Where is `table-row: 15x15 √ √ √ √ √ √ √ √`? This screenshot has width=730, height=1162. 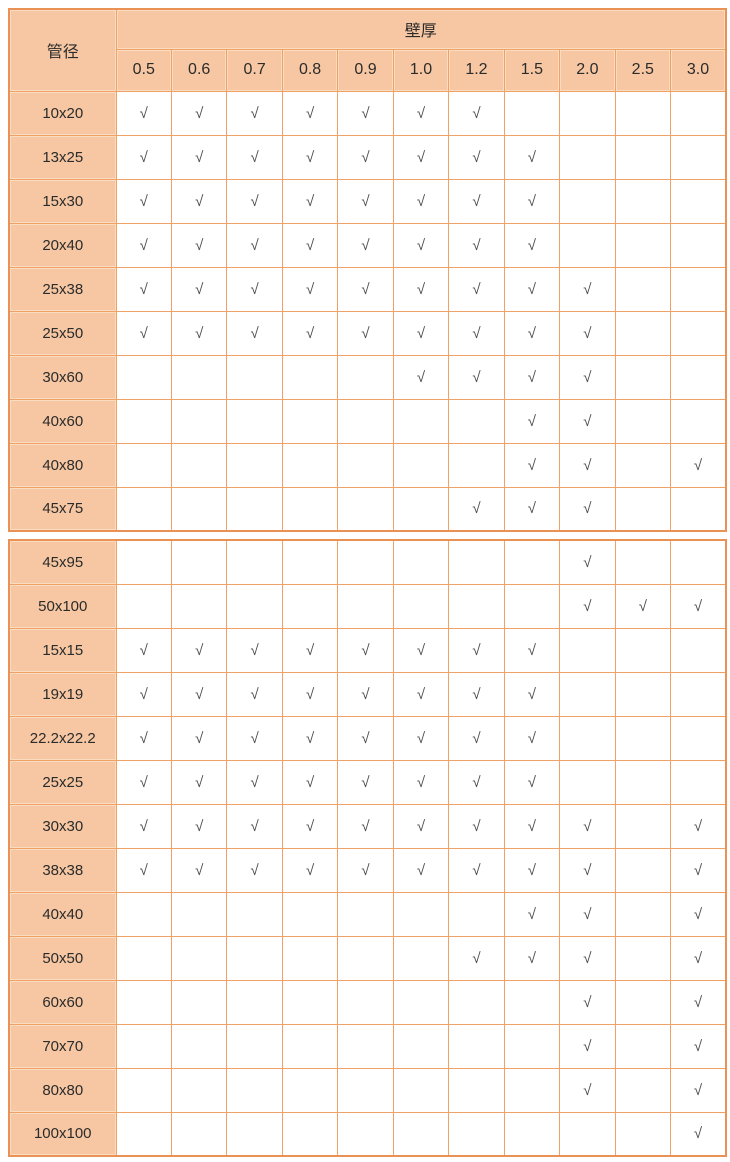 table-row: 15x15 √ √ √ √ √ √ √ √ is located at coordinates (367, 650).